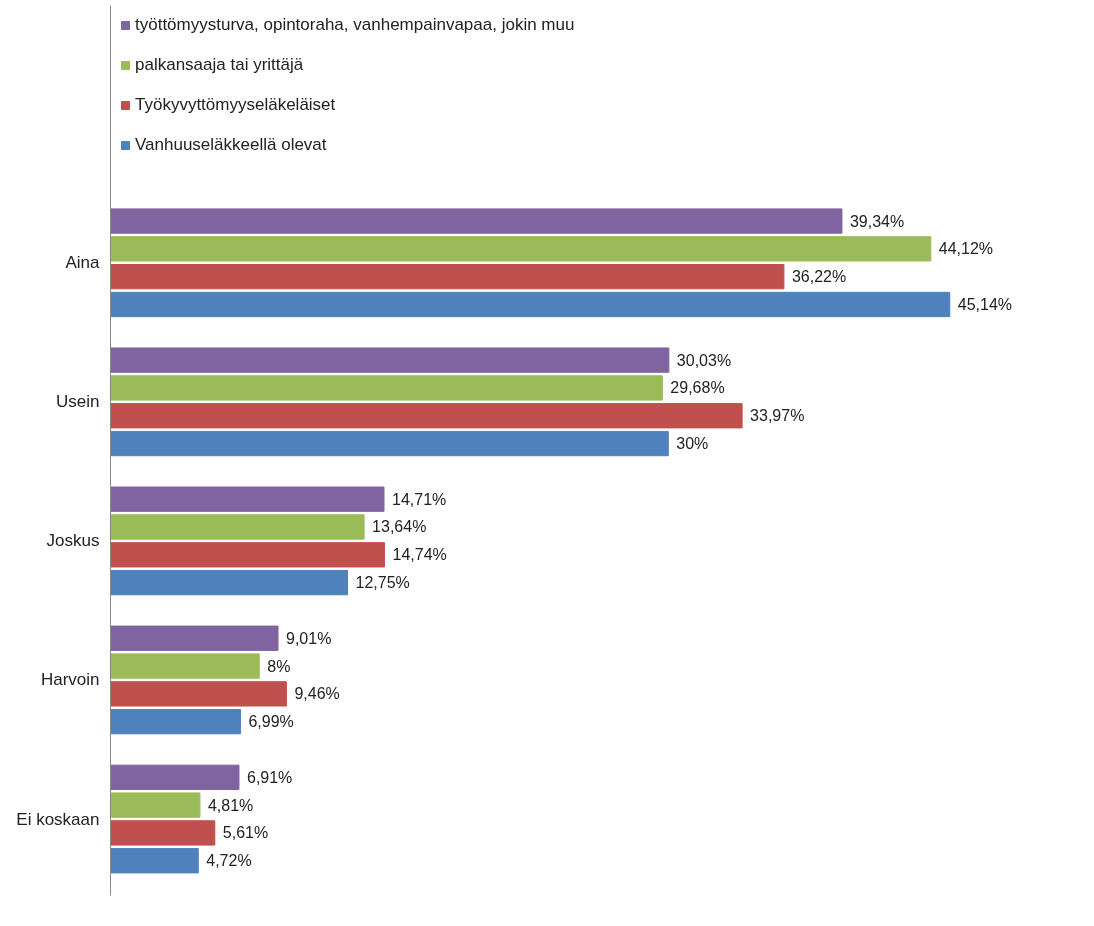  I want to click on y-tick-label: Joskus, so click(73, 541).